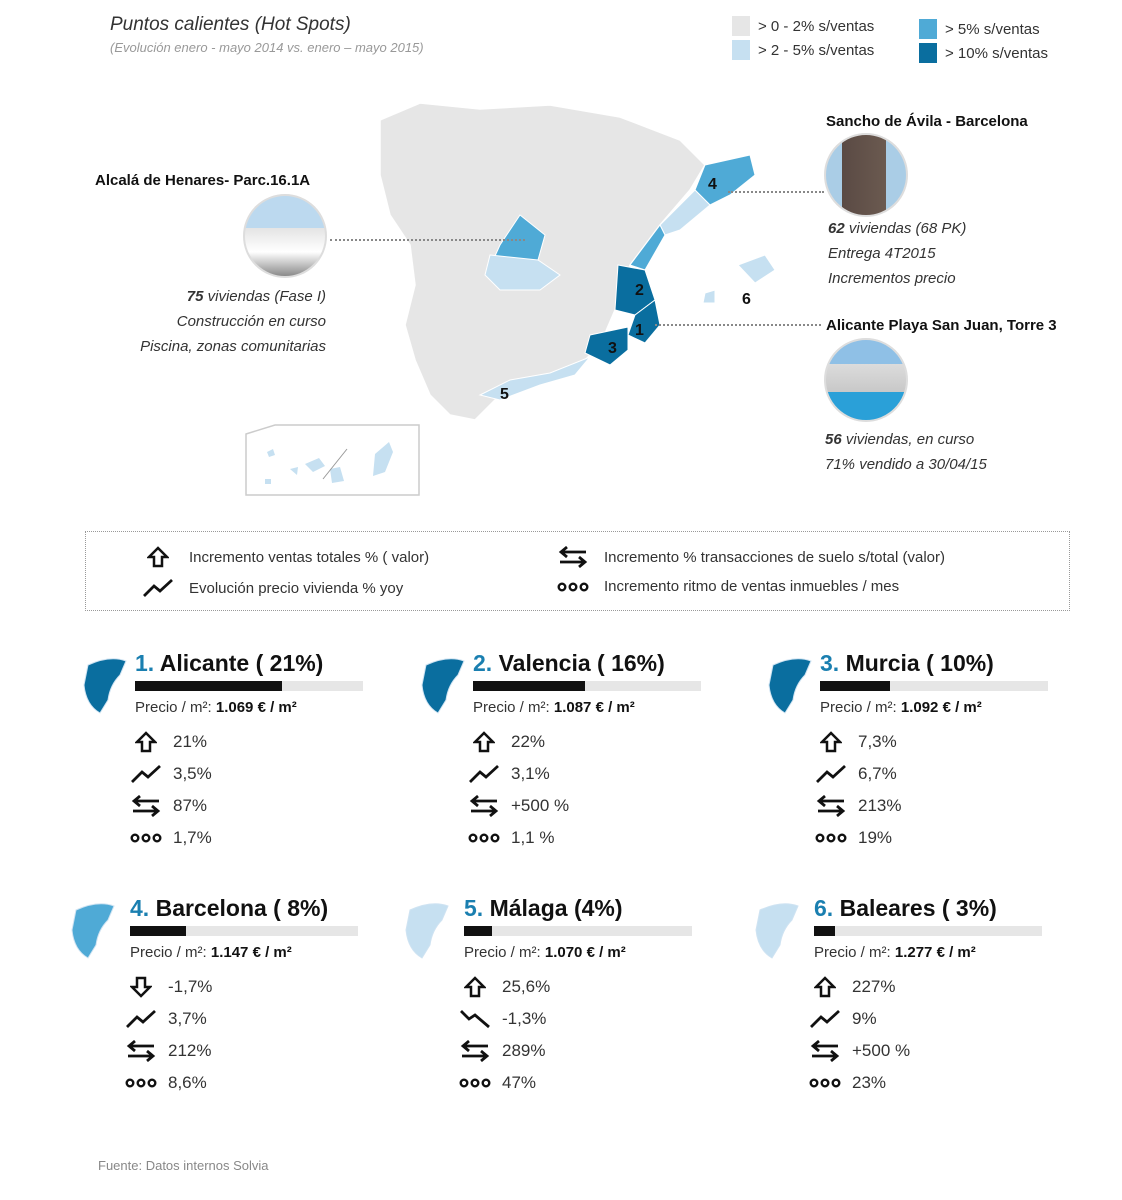  I want to click on key-label: Evolución precio vivienda % yoy, so click(296, 588).